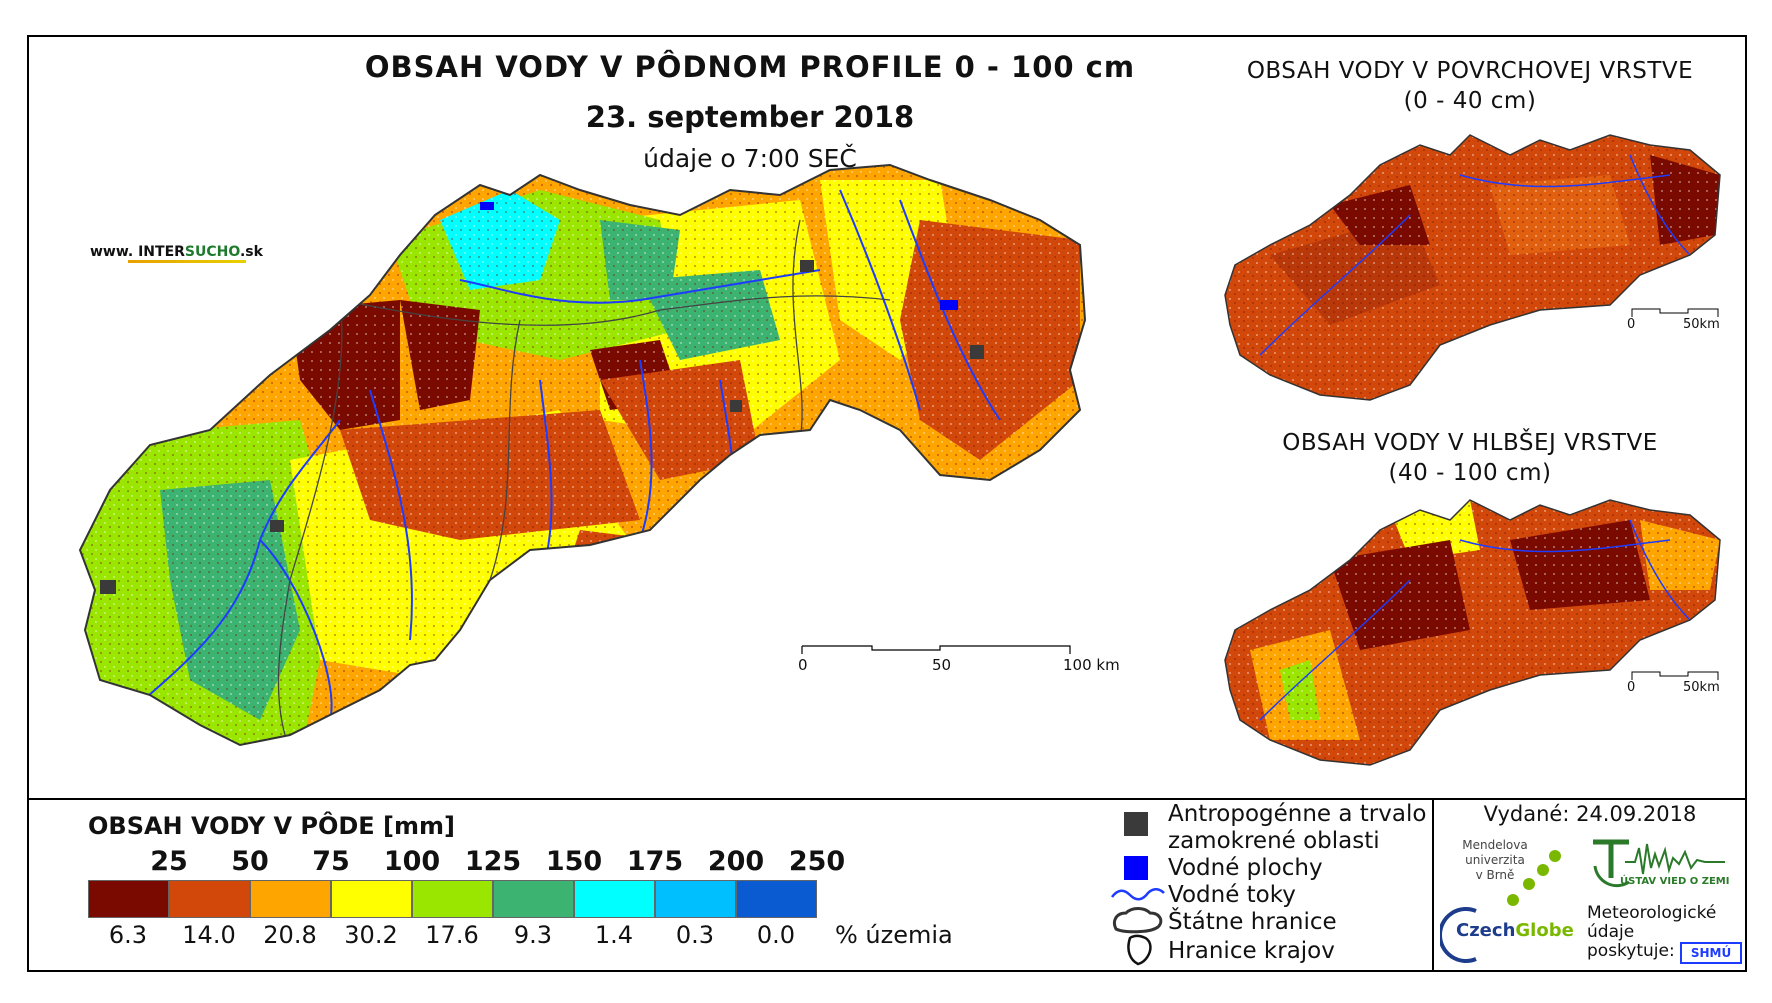  Describe the element at coordinates (1631, 687) in the screenshot. I see `inset-bottom-scale-0: 0` at that location.